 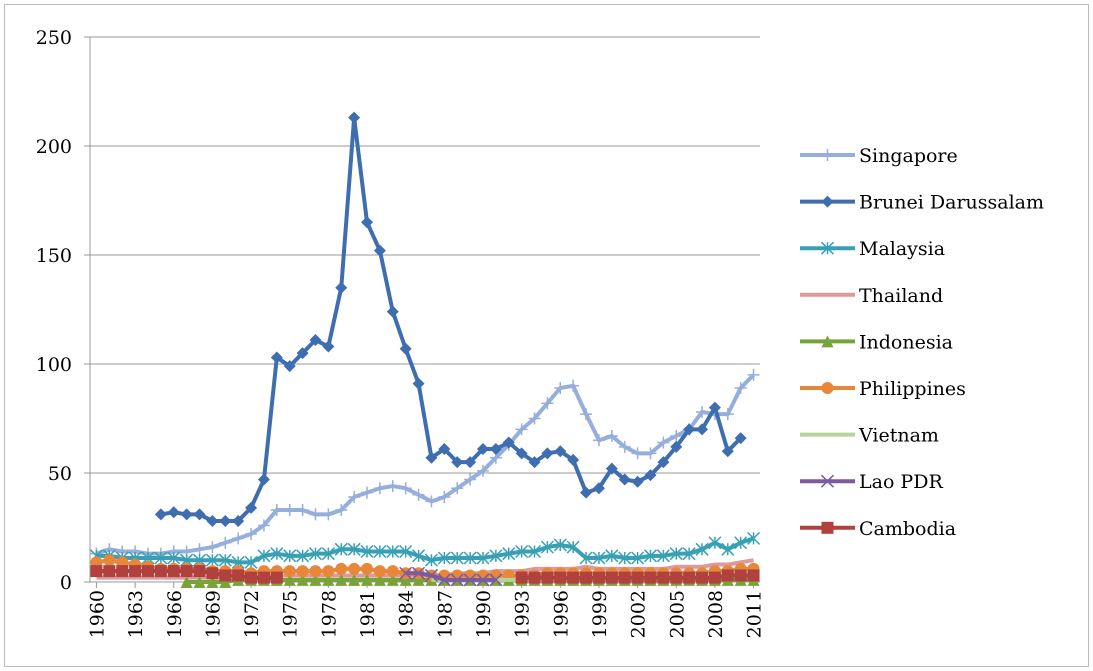 What do you see at coordinates (912, 389) in the screenshot?
I see `legend-label: Philippines` at bounding box center [912, 389].